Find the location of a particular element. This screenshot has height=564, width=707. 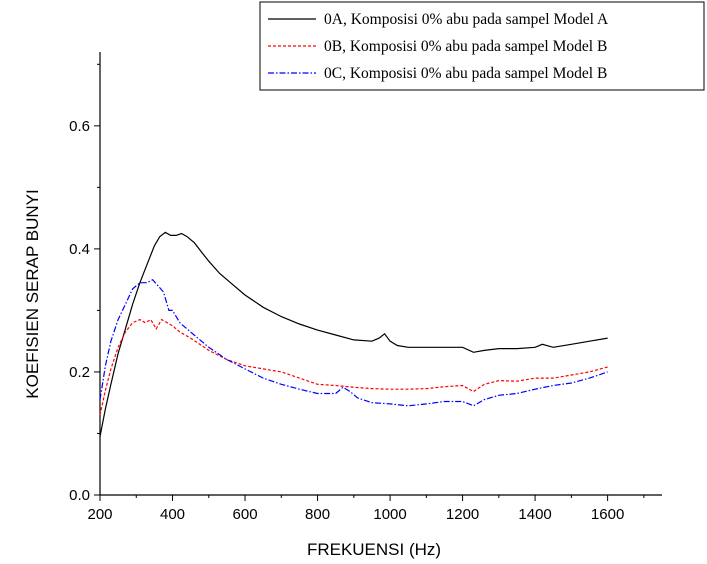

y-tick-label: 0.4 is located at coordinates (79, 249).